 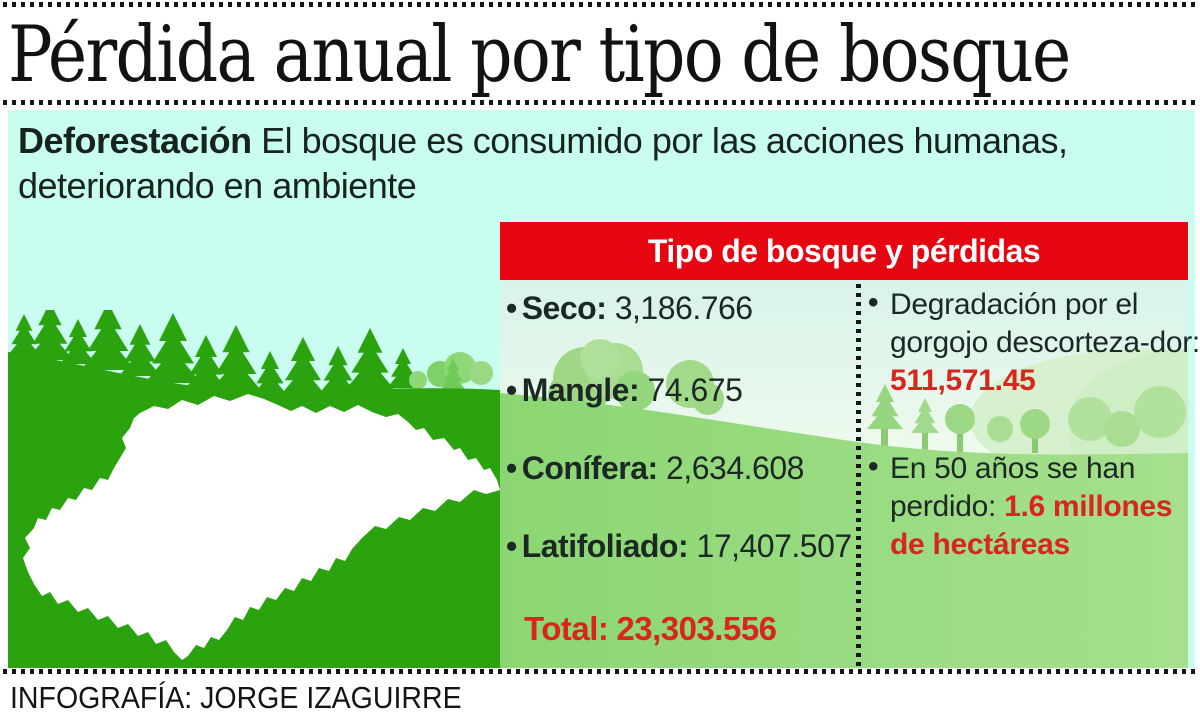 I want to click on forest-type-value: 2,634.608, so click(x=735, y=468).